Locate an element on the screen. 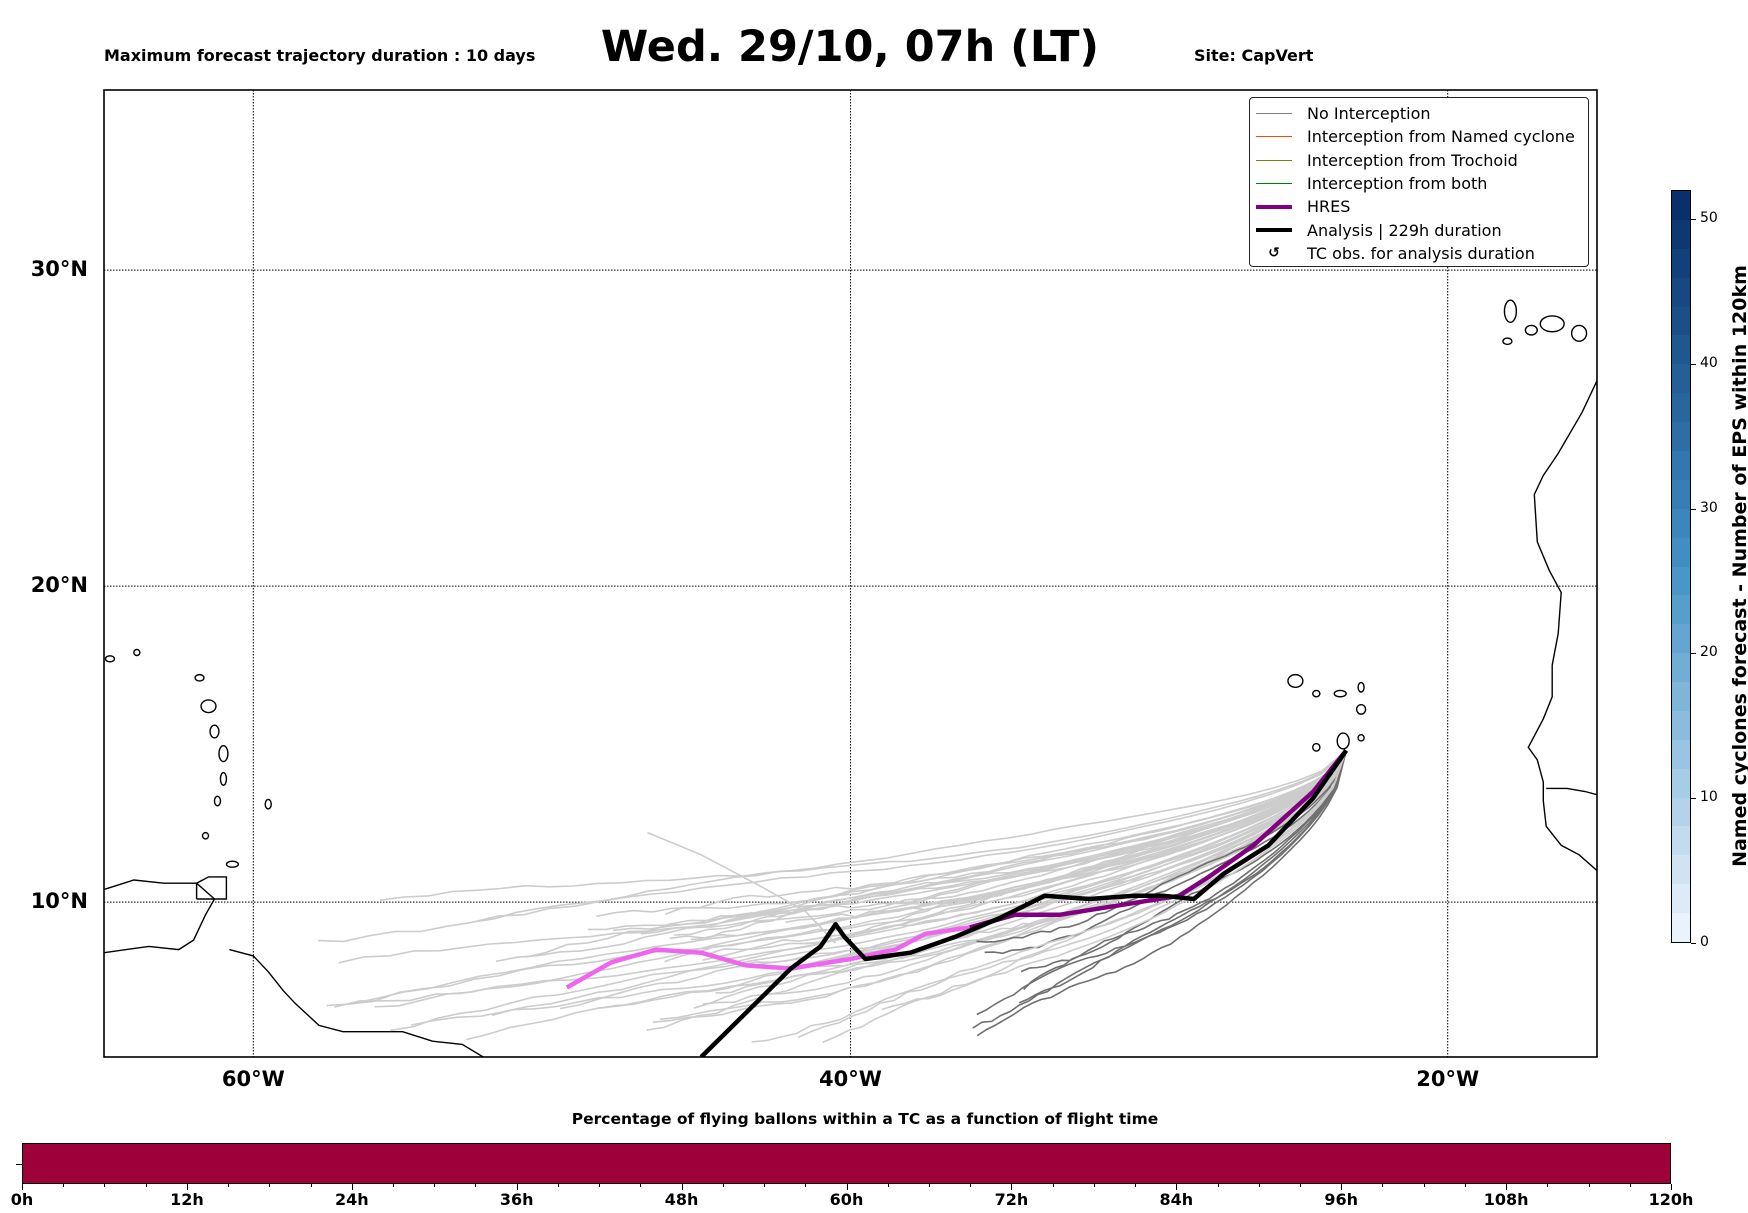 The width and height of the screenshot is (1748, 1213). colorbar-tick-label: 20 is located at coordinates (1709, 652).